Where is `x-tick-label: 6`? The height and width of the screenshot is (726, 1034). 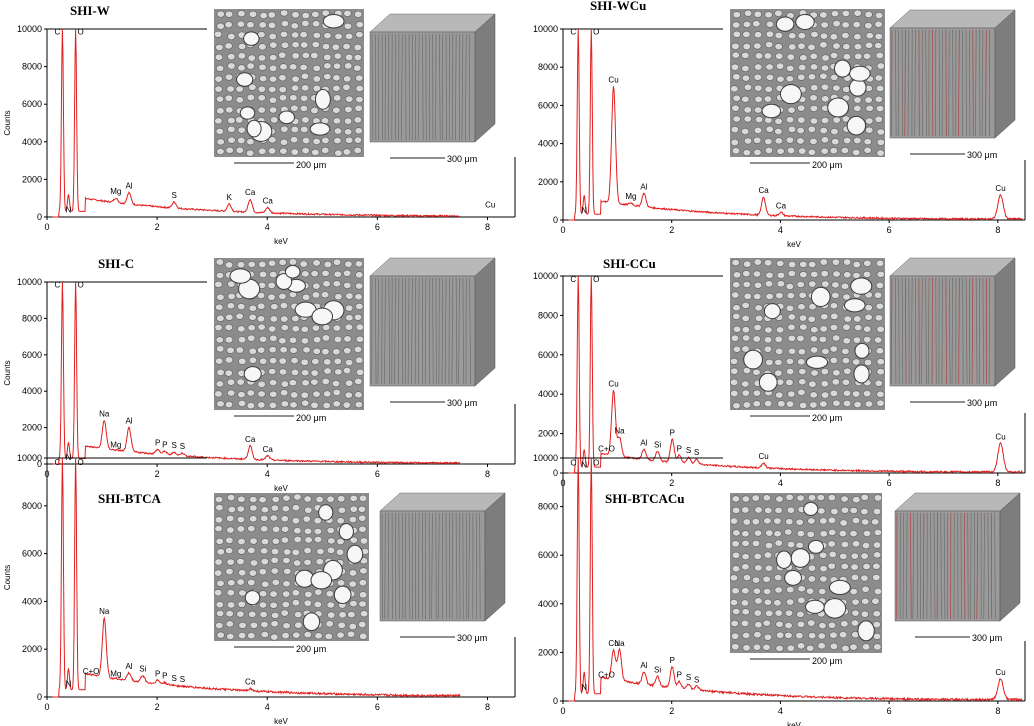
x-tick-label: 6 is located at coordinates (889, 483).